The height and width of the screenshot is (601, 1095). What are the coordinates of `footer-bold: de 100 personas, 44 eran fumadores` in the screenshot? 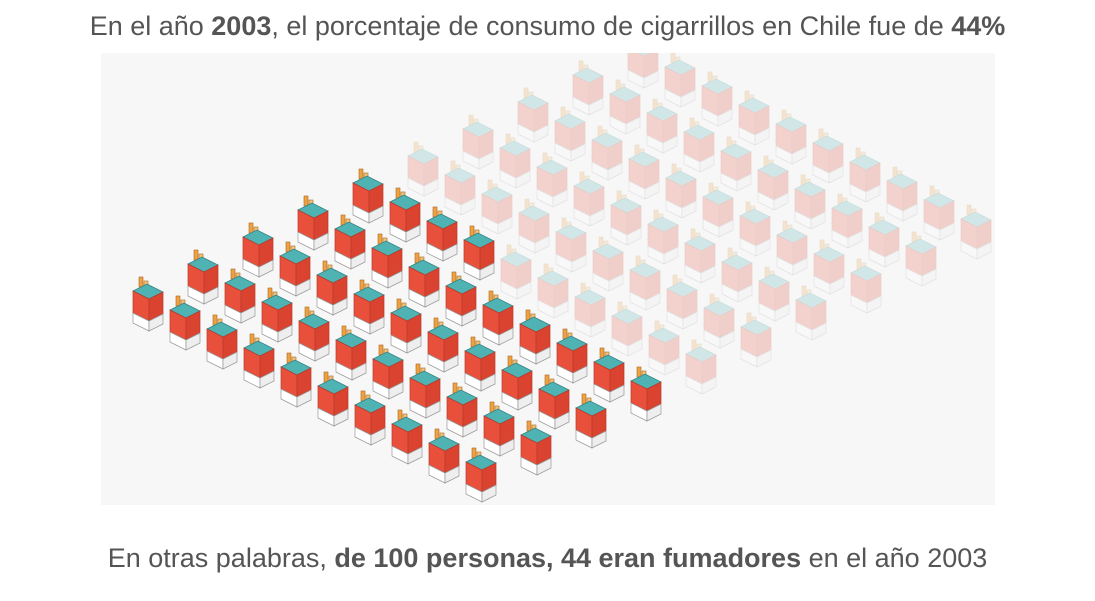 It's located at (568, 558).